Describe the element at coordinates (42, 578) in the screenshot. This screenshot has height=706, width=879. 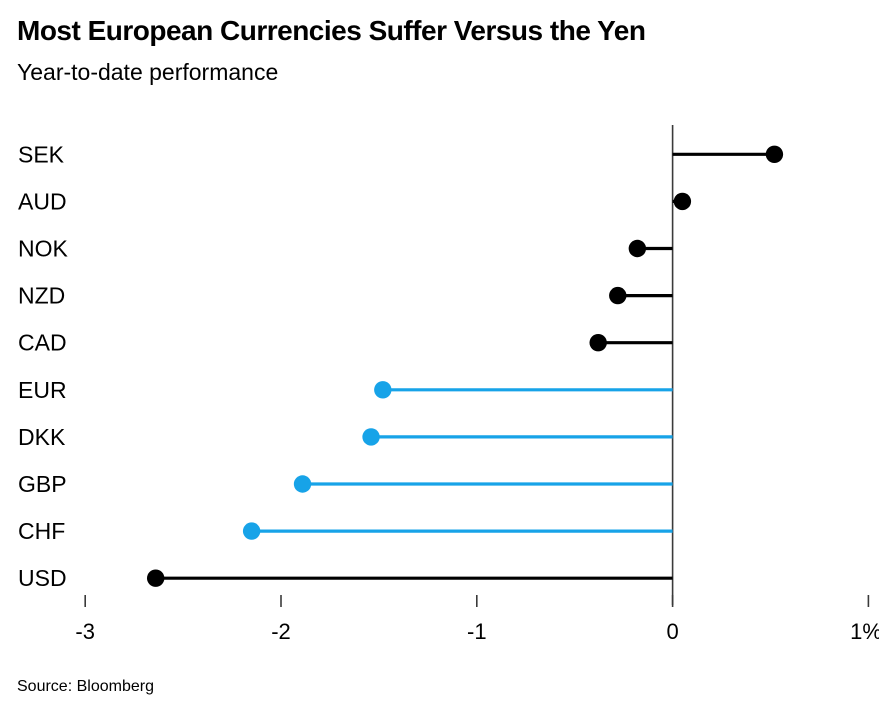
I see `category-label: USD` at that location.